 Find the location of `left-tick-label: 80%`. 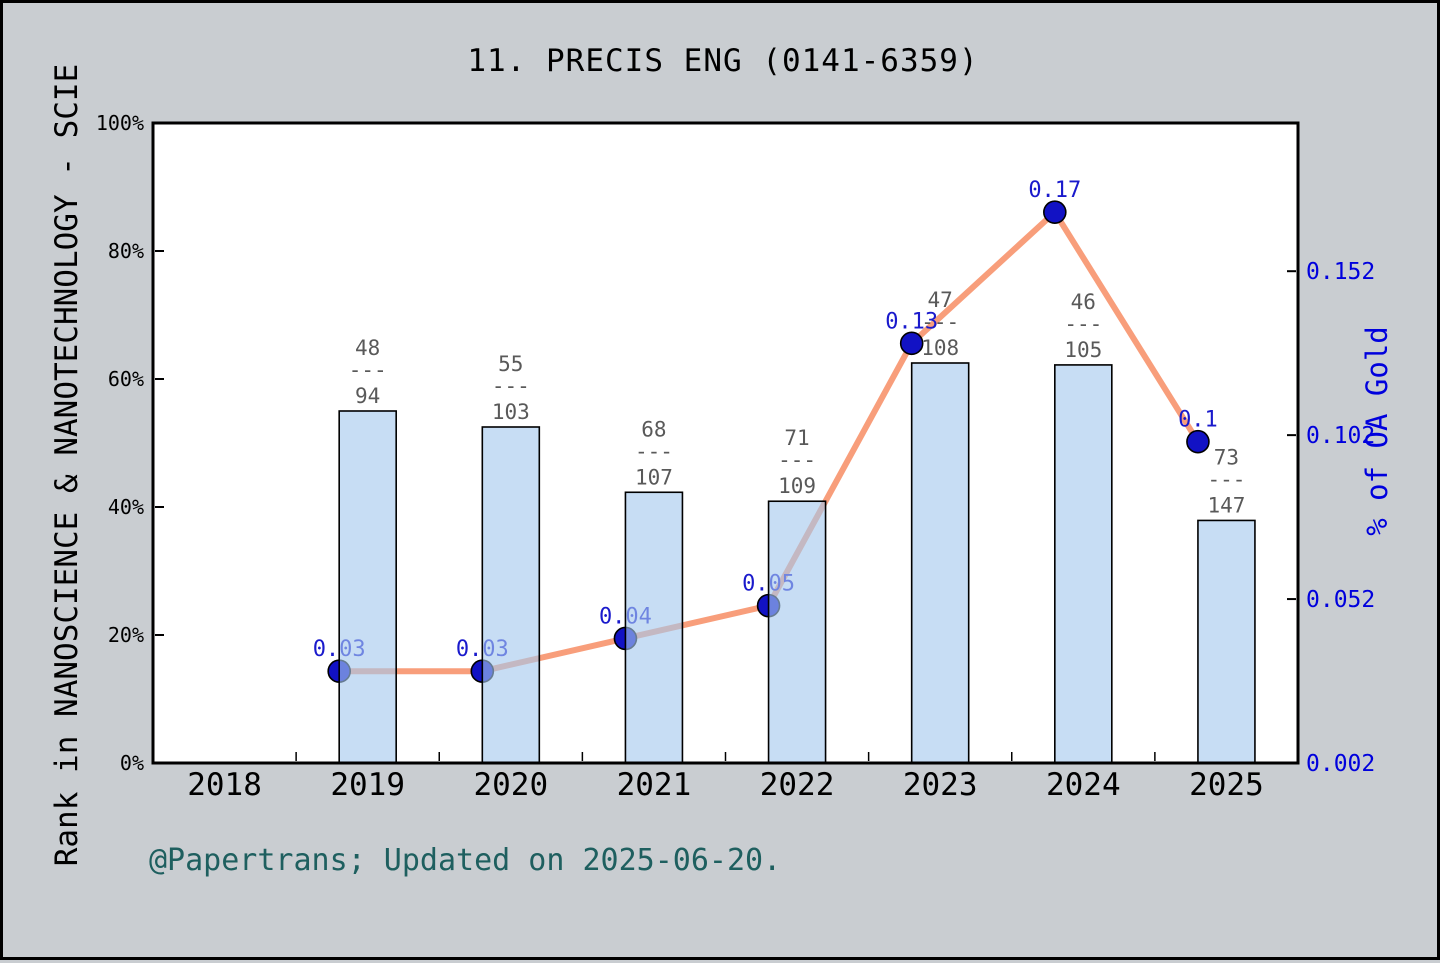

left-tick-label: 80% is located at coordinates (126, 251).